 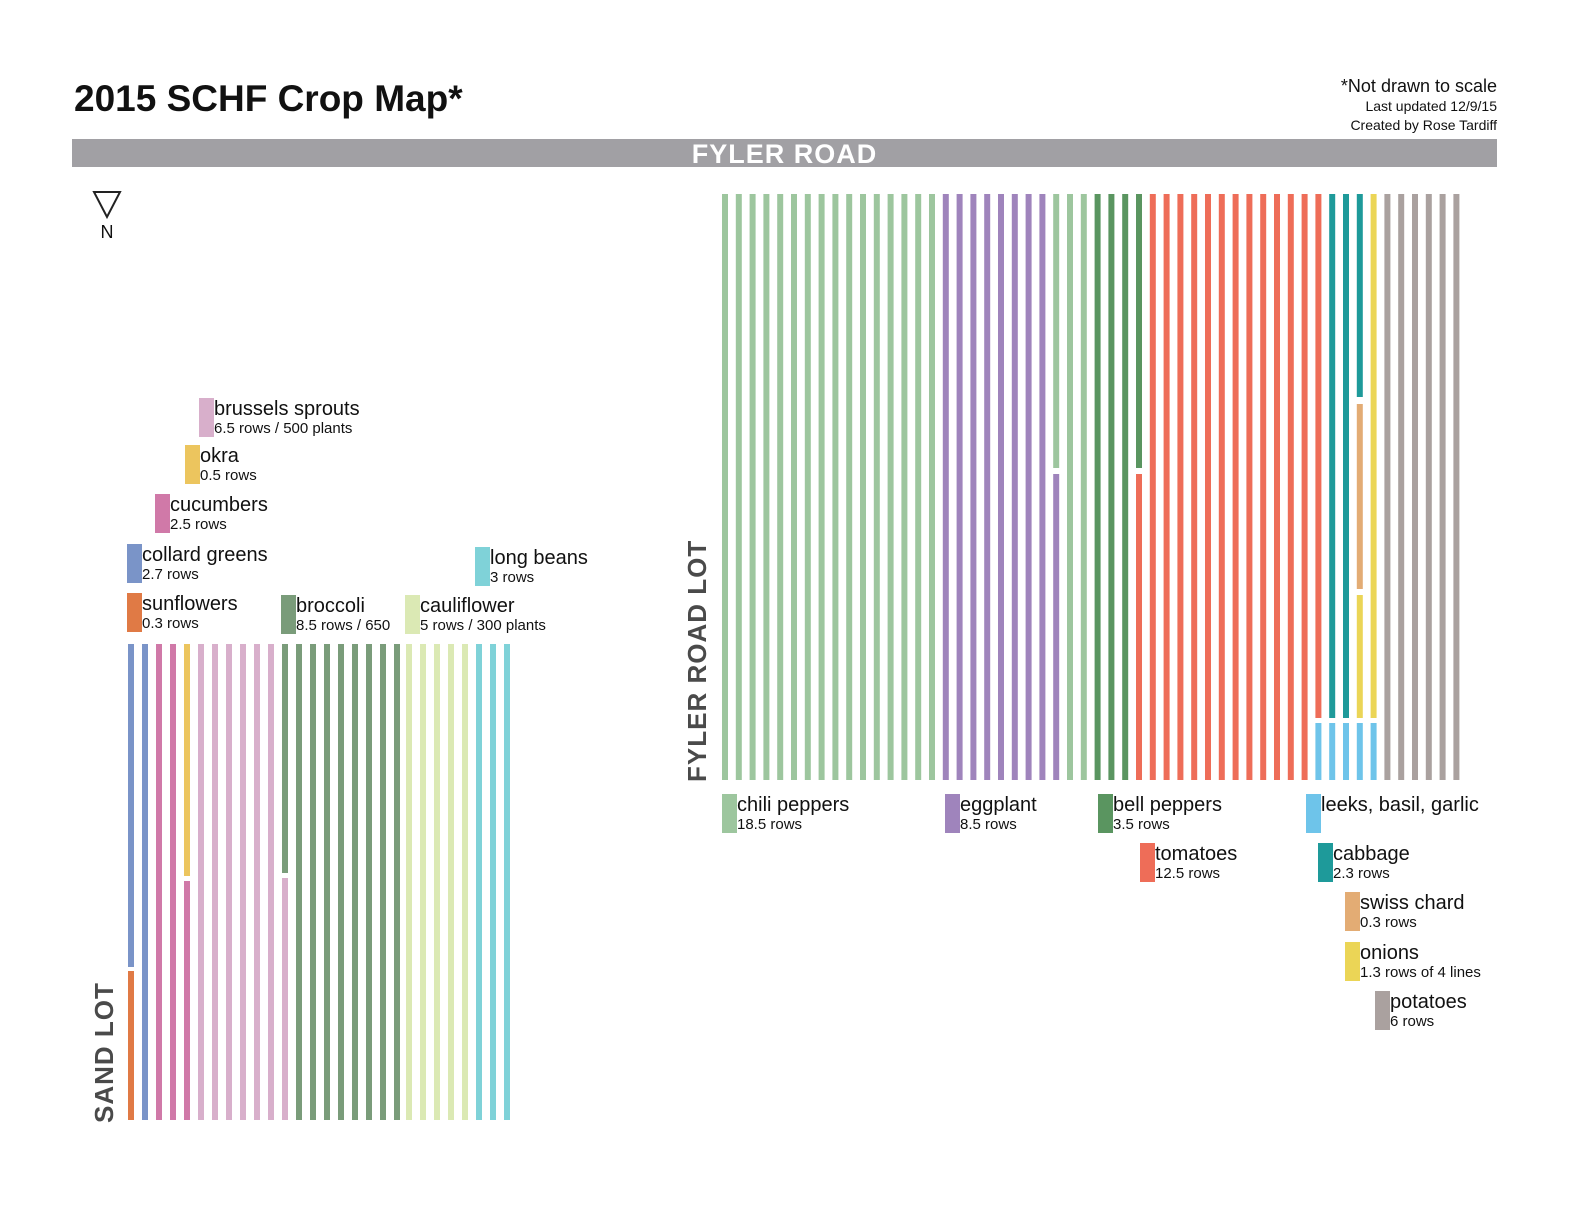 What do you see at coordinates (221, 465) in the screenshot?
I see `legend-okra: okra 0.5 rows` at bounding box center [221, 465].